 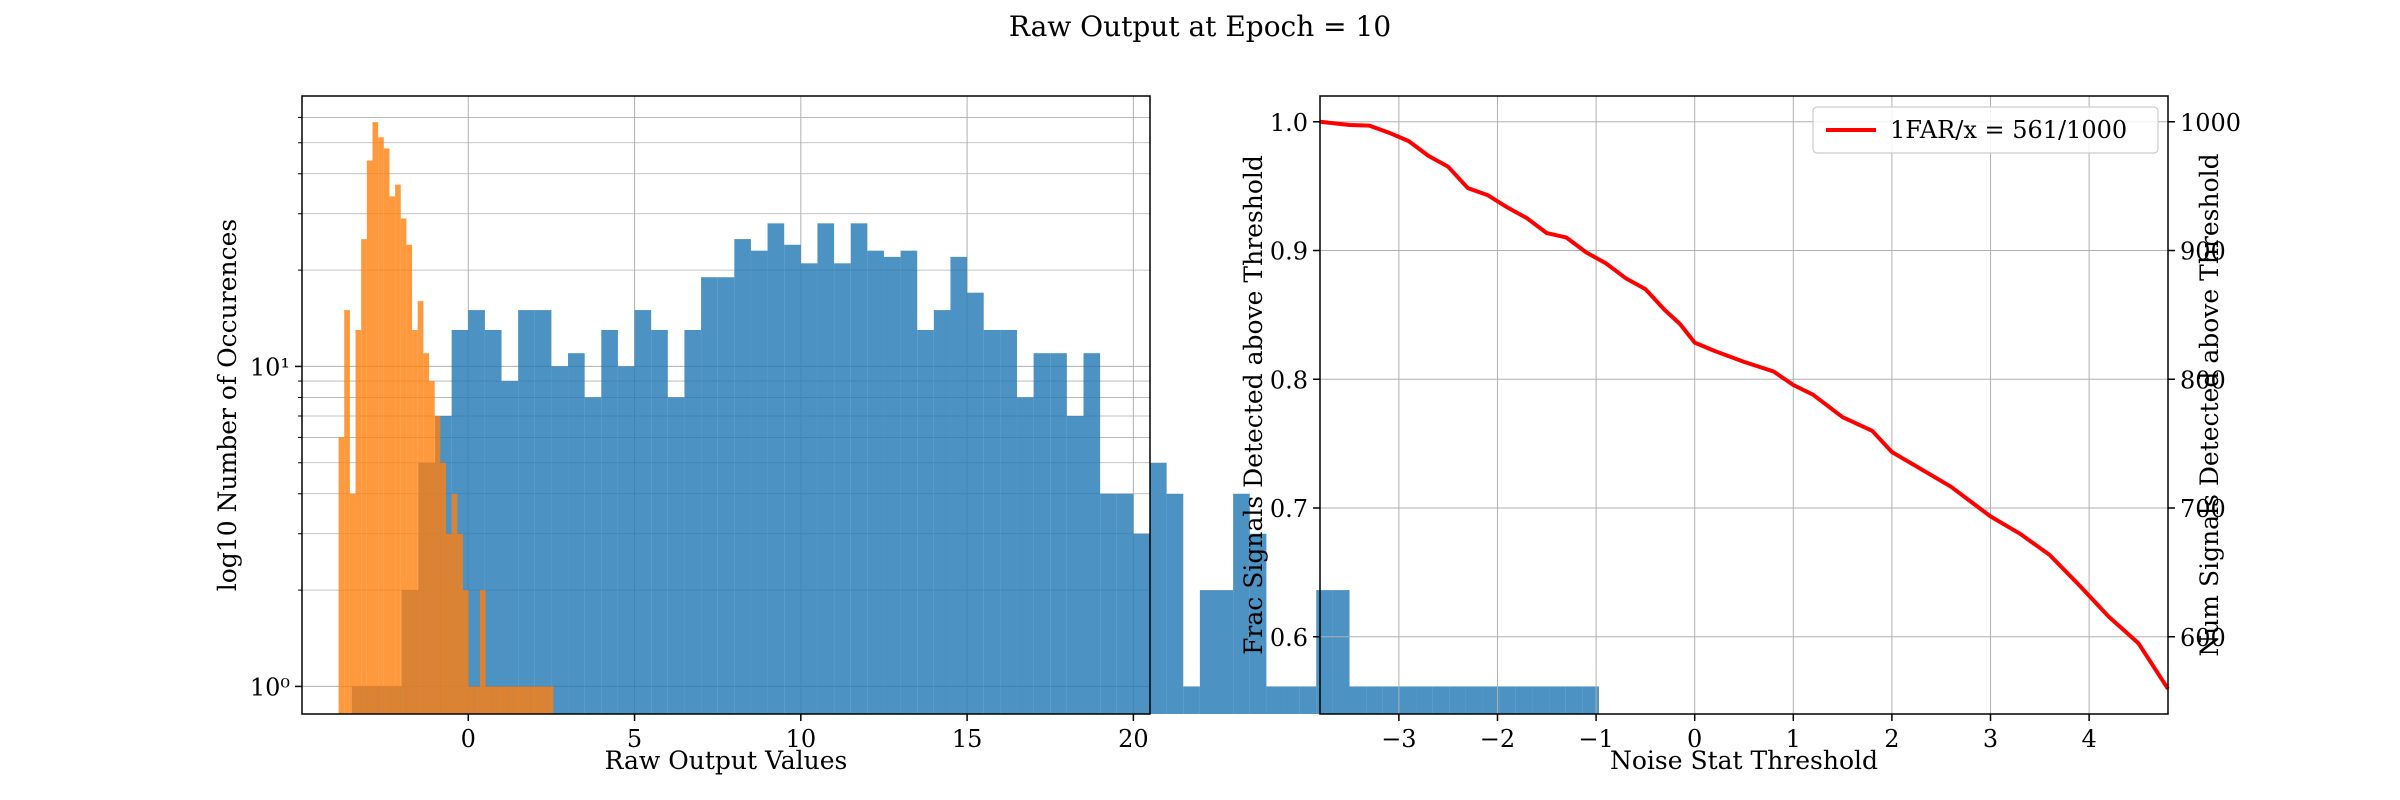 I want to click on left-y-tick-label: 10¹, so click(x=270, y=367).